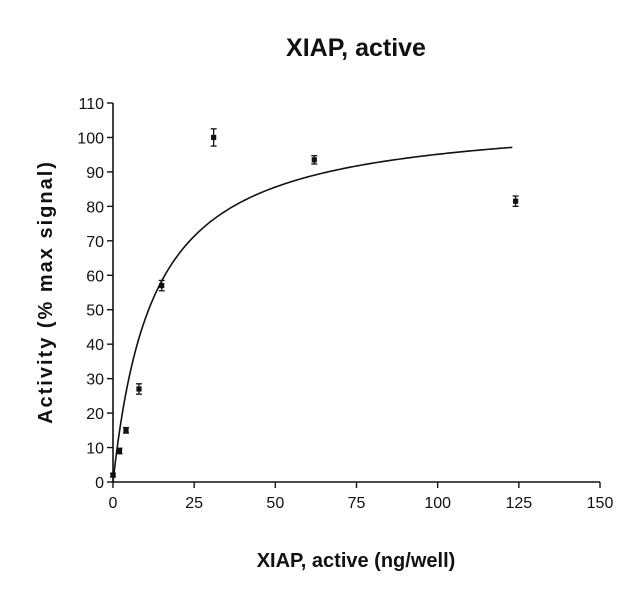 Image resolution: width=640 pixels, height=592 pixels. Describe the element at coordinates (275, 503) in the screenshot. I see `x-tick-label: 50` at that location.